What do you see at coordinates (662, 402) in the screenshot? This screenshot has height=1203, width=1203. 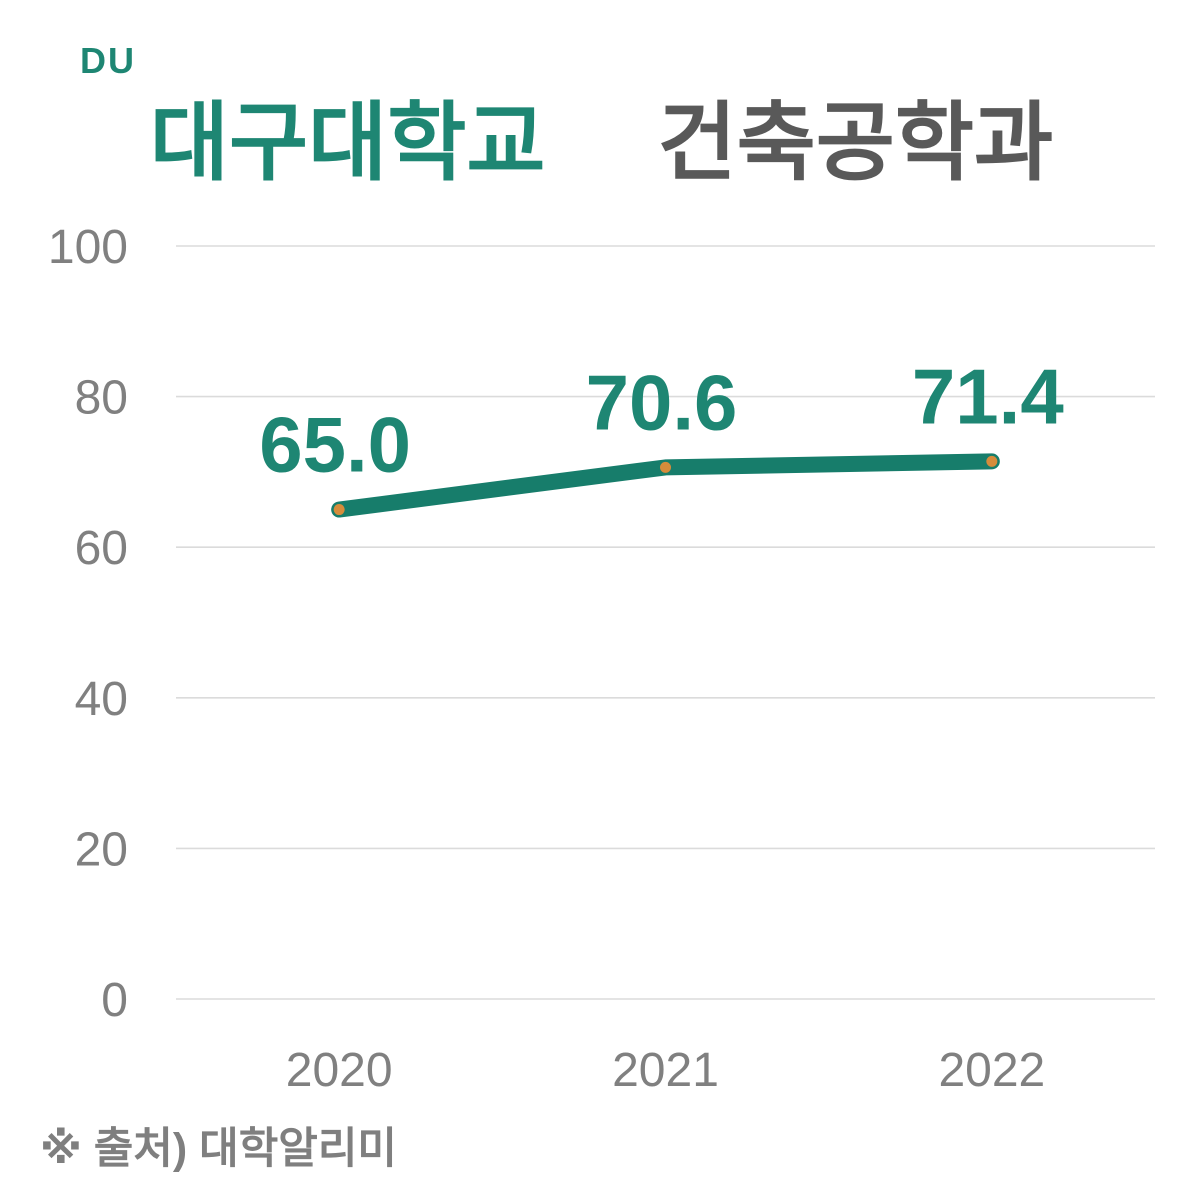 I see `data-value-label: 70.6` at bounding box center [662, 402].